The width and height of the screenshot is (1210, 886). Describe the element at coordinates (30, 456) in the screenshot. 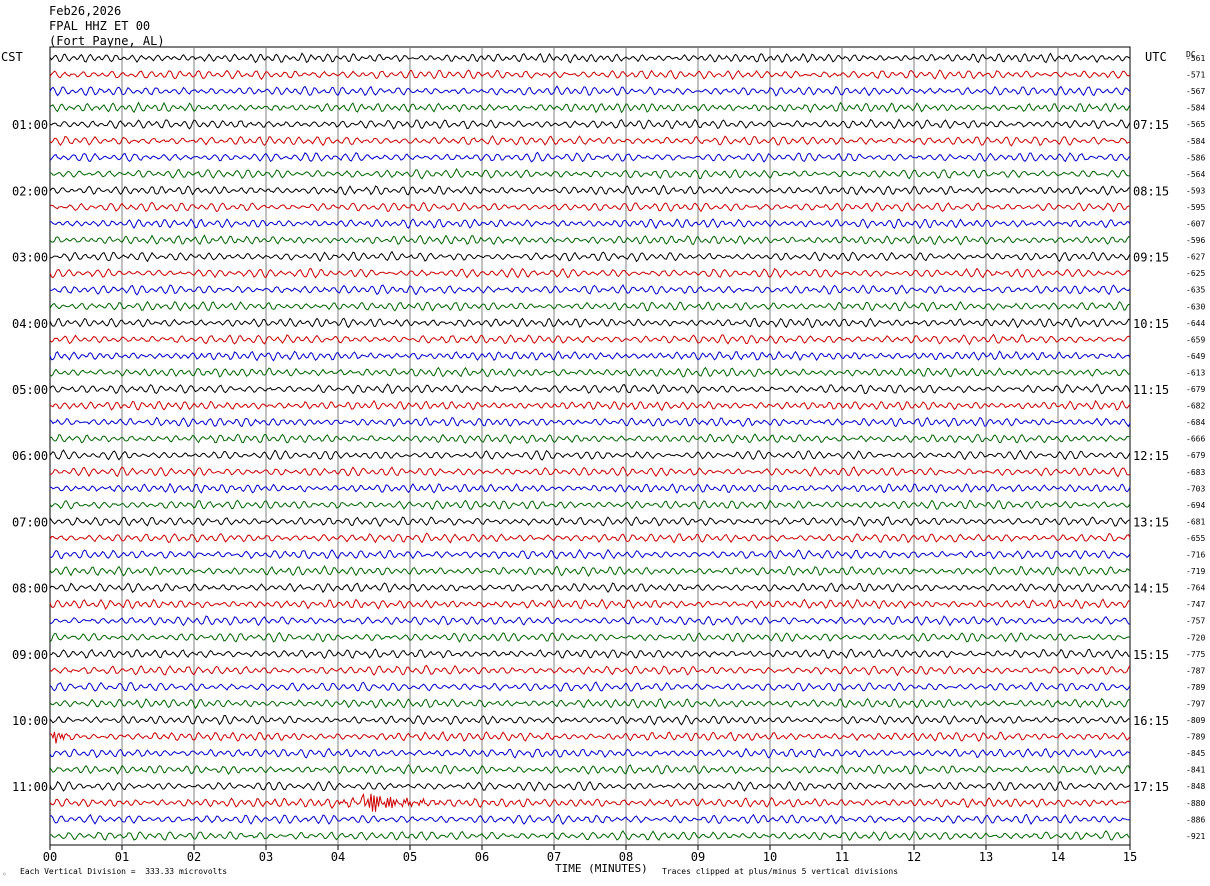

I see `left-time-label: 06:00` at that location.